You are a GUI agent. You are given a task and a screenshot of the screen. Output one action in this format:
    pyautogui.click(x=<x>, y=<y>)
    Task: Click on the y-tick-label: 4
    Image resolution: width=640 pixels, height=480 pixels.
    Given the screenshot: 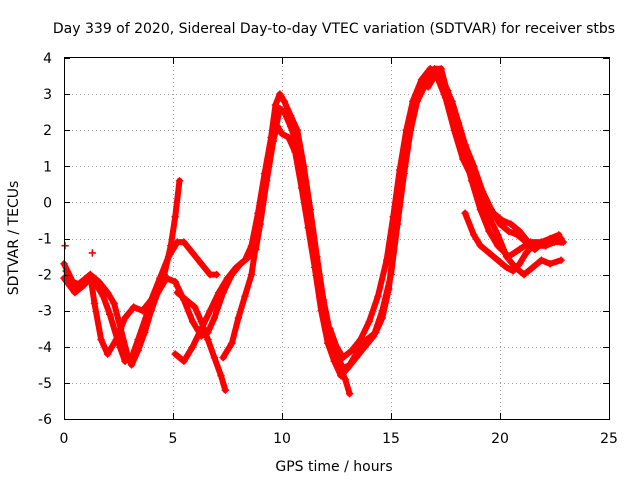 What is the action you would take?
    pyautogui.click(x=47, y=59)
    